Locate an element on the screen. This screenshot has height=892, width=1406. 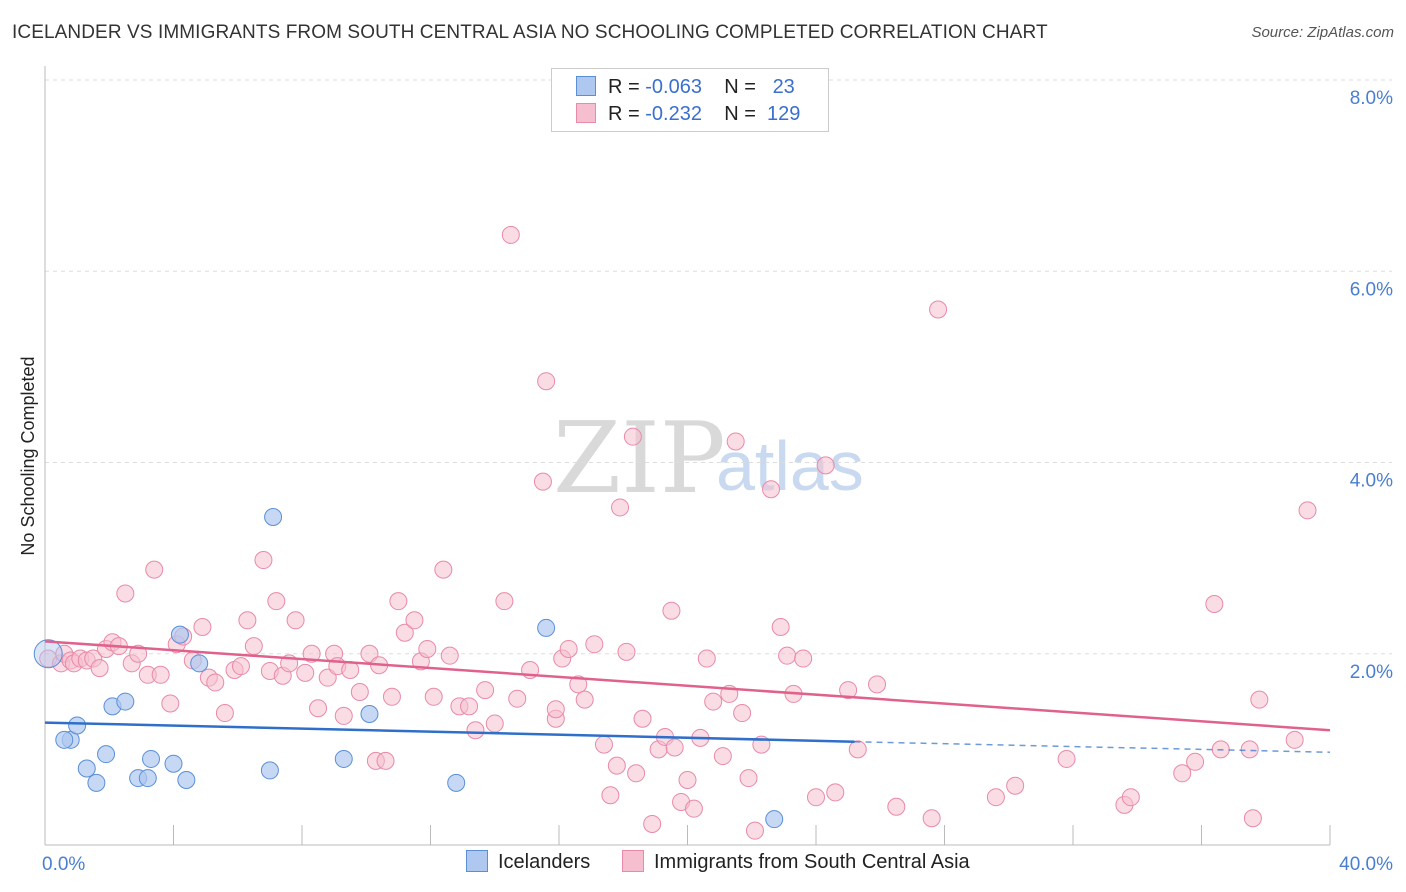
bottom-legend-icelanders: Icelanders is located at coordinates (528, 862).